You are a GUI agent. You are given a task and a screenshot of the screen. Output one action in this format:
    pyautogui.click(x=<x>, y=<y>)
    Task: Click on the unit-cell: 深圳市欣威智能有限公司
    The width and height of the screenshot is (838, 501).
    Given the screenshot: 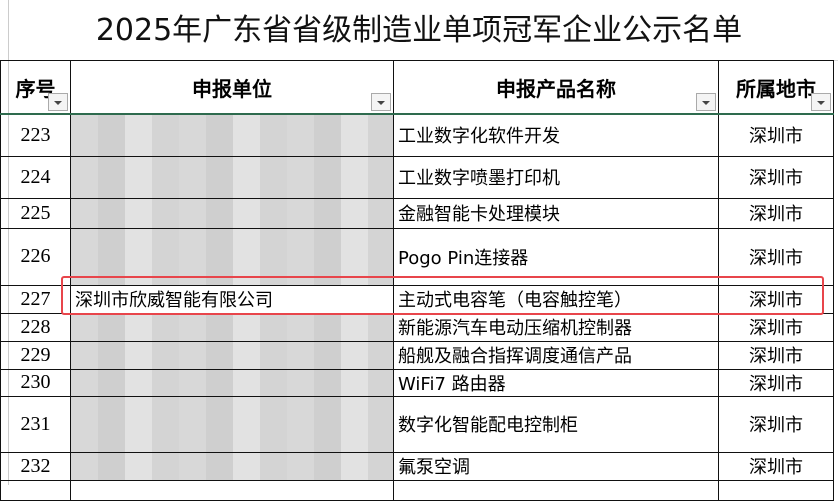 What is the action you would take?
    pyautogui.click(x=232, y=299)
    